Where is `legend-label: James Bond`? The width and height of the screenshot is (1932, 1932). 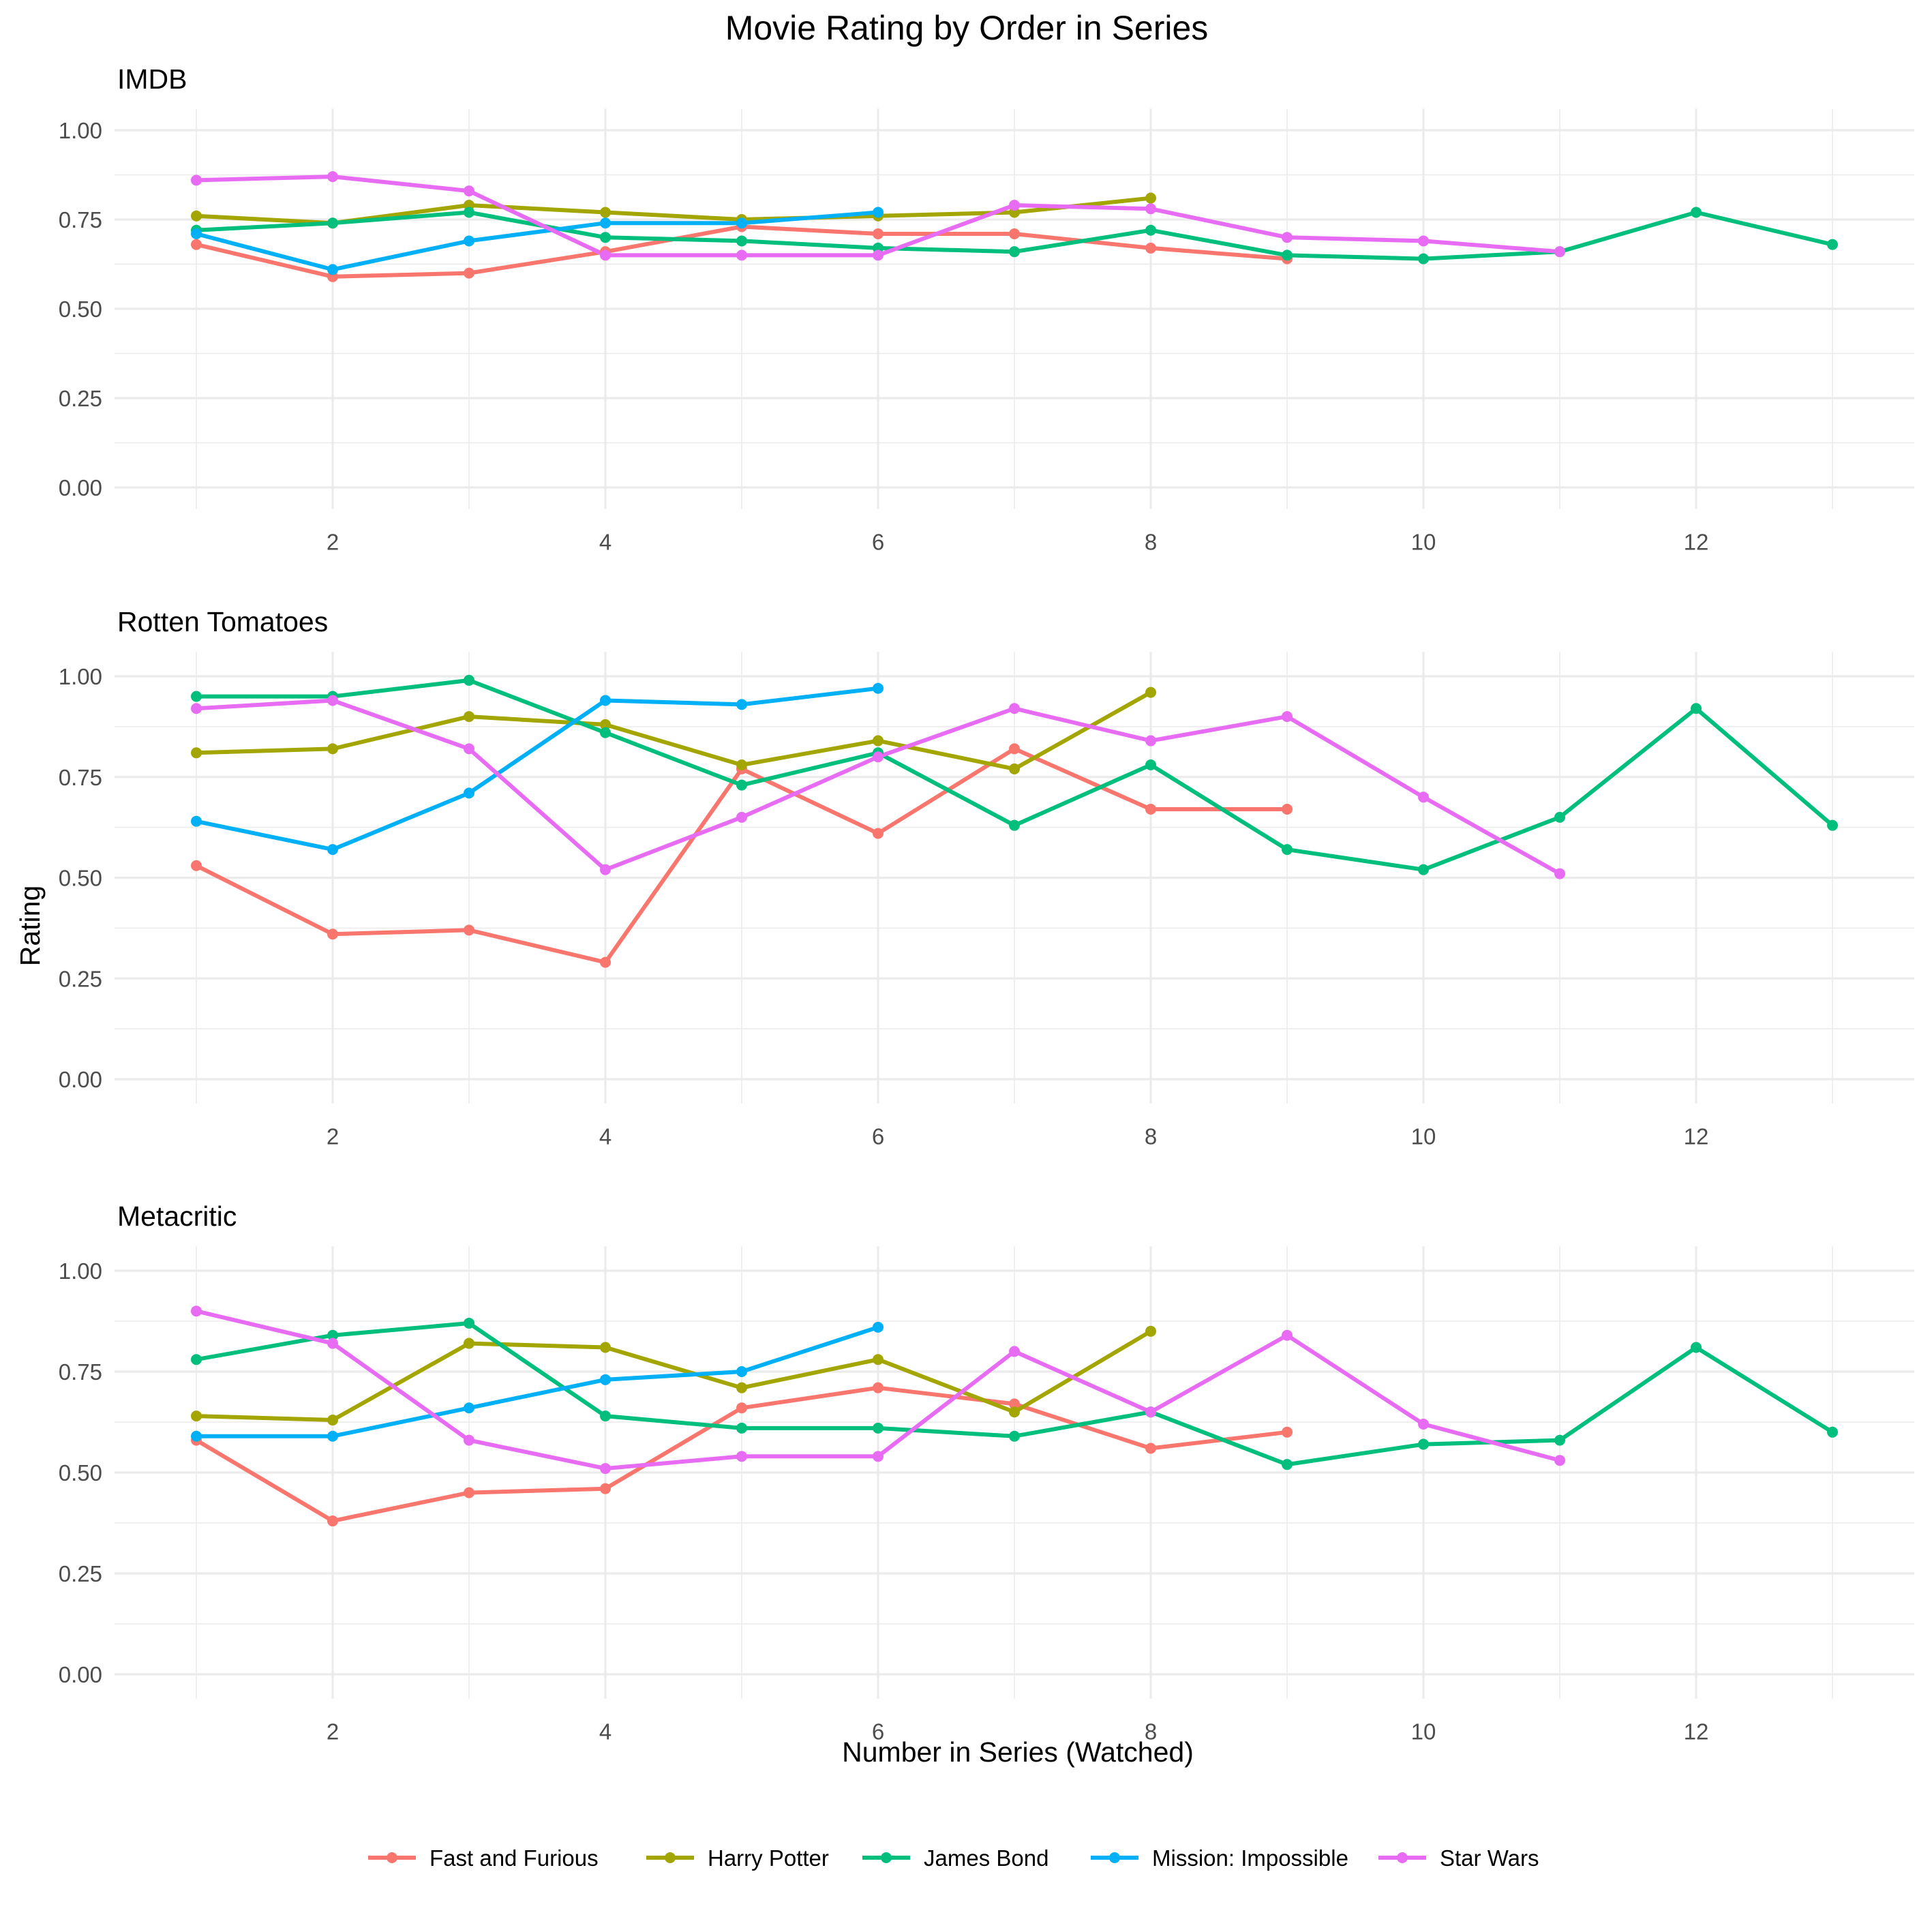
legend-label: James Bond is located at coordinates (986, 1858).